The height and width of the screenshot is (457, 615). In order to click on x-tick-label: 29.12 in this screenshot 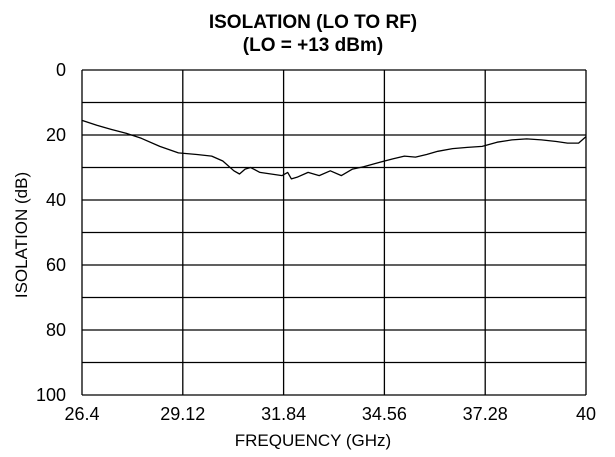, I will do `click(182, 414)`.